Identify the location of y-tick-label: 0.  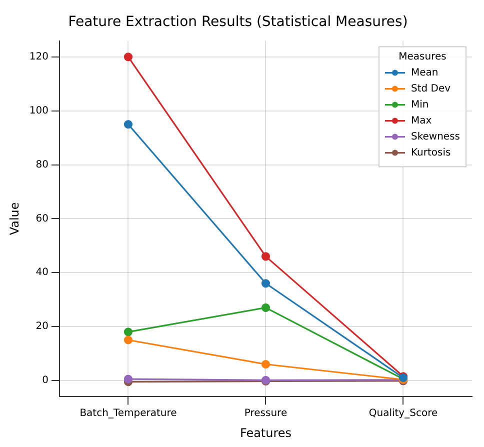
(45, 380).